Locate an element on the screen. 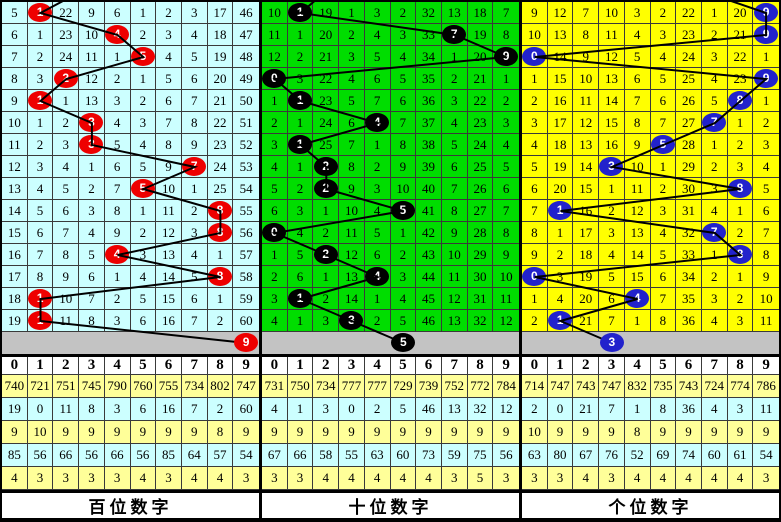 The height and width of the screenshot is (522, 781). stat-cell: 61 is located at coordinates (740, 455).